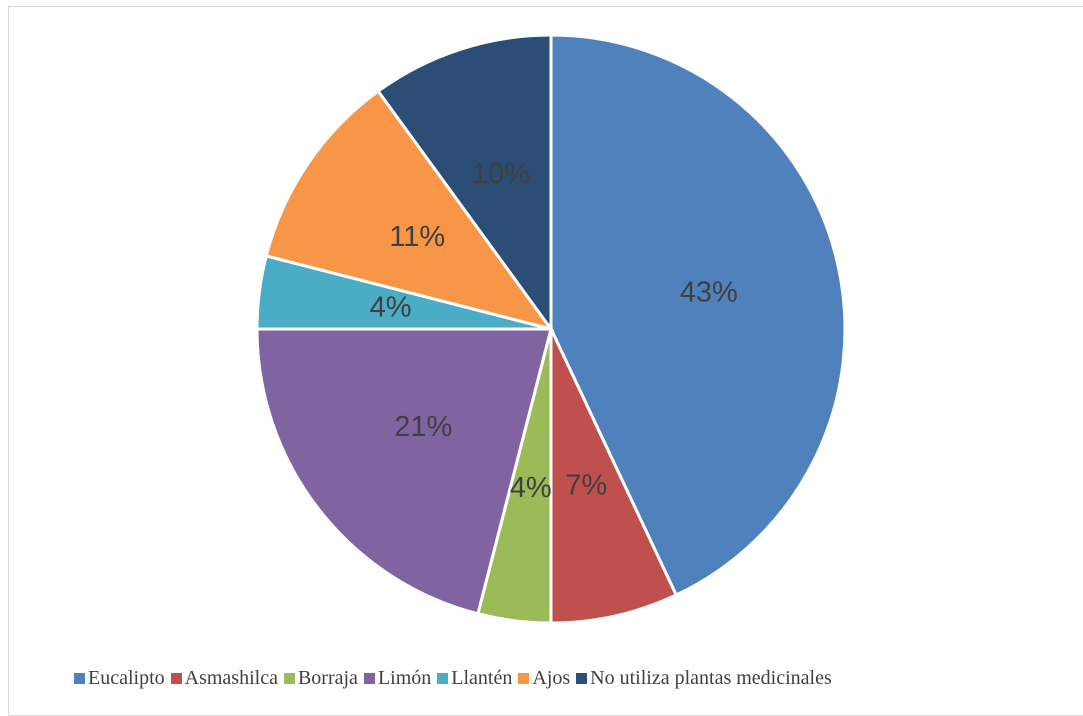 Image resolution: width=1083 pixels, height=716 pixels. I want to click on pie-label-4: 21%, so click(423, 427).